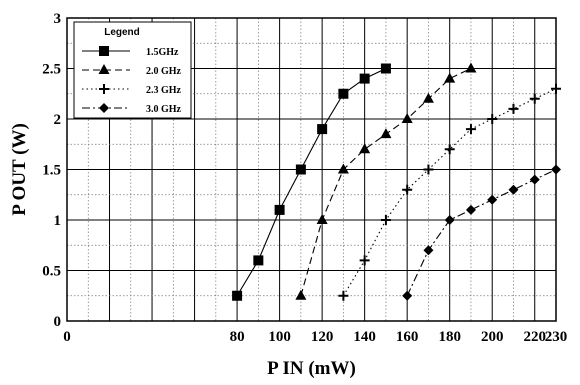 The image size is (580, 385). What do you see at coordinates (132, 80) in the screenshot?
I see `legend-items: 1.5GHz 2.0 GHz 2.3 GHz 3.0 GHz` at bounding box center [132, 80].